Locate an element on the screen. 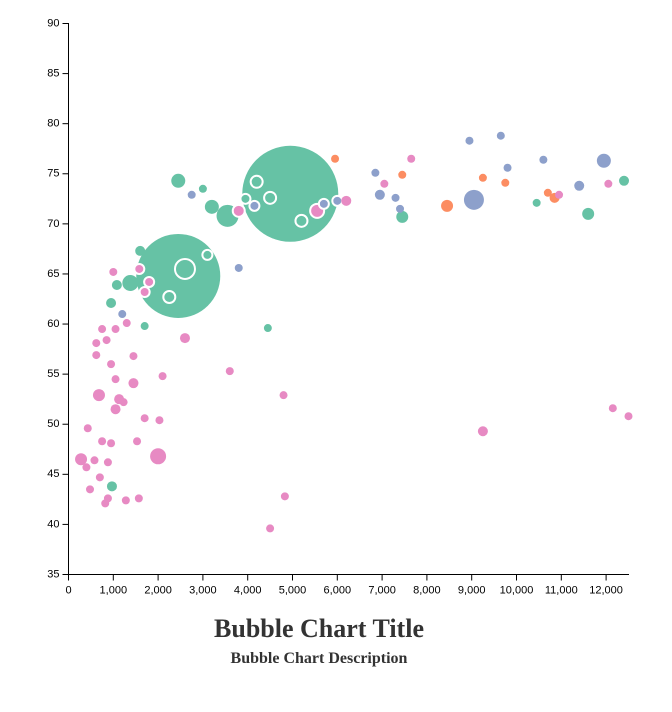 This screenshot has width=672, height=712. y-tick-label: 70 is located at coordinates (53, 224).